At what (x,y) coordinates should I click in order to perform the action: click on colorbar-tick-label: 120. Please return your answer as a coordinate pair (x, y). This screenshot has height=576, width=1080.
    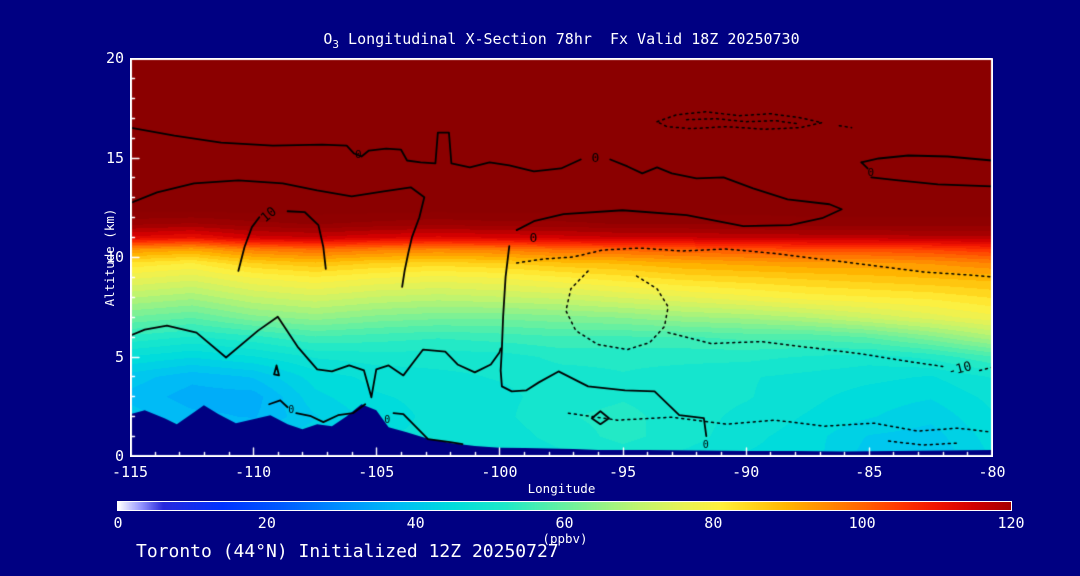
    Looking at the image, I should click on (1011, 523).